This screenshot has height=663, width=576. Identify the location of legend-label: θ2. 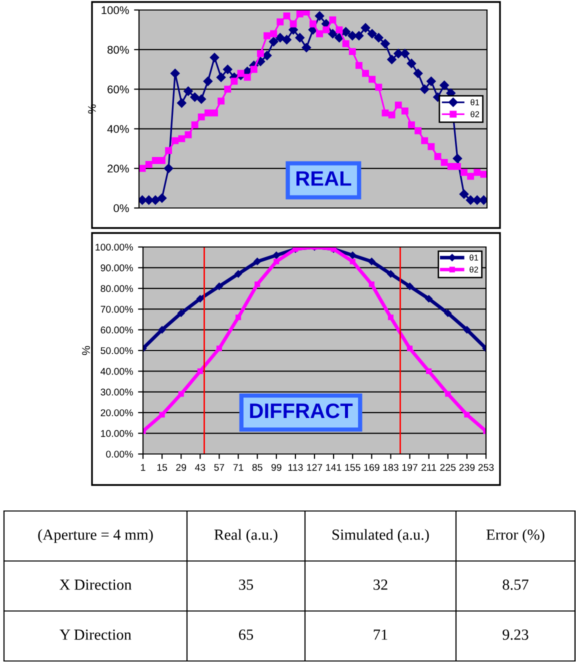
(475, 114).